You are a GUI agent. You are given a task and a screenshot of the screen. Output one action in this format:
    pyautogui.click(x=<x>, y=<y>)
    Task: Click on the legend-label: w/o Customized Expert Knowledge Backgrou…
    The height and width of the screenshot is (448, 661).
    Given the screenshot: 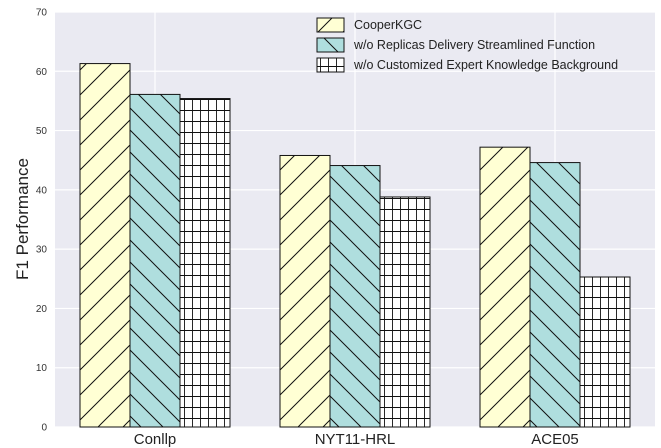 What is the action you would take?
    pyautogui.click(x=485, y=65)
    